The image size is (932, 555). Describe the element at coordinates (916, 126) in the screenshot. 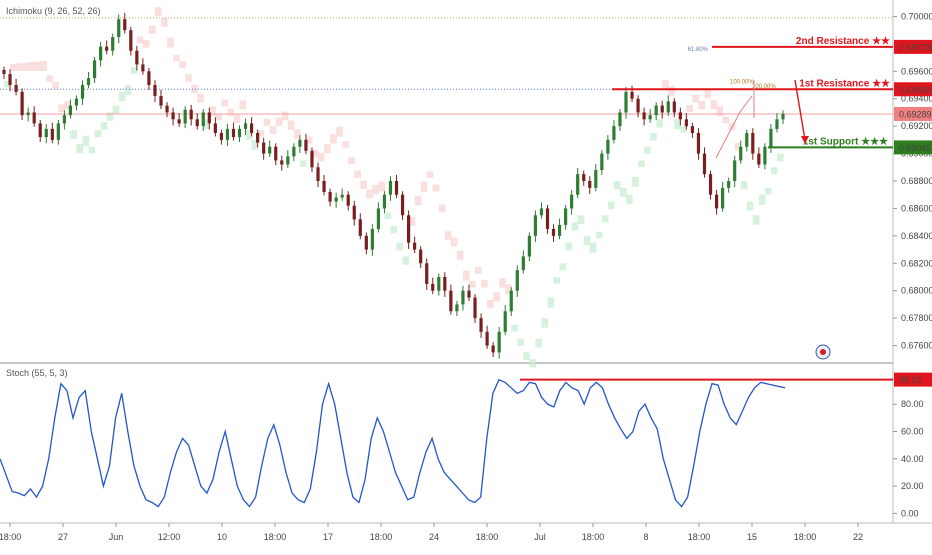

I see `price-tick-label: 0.69200` at that location.